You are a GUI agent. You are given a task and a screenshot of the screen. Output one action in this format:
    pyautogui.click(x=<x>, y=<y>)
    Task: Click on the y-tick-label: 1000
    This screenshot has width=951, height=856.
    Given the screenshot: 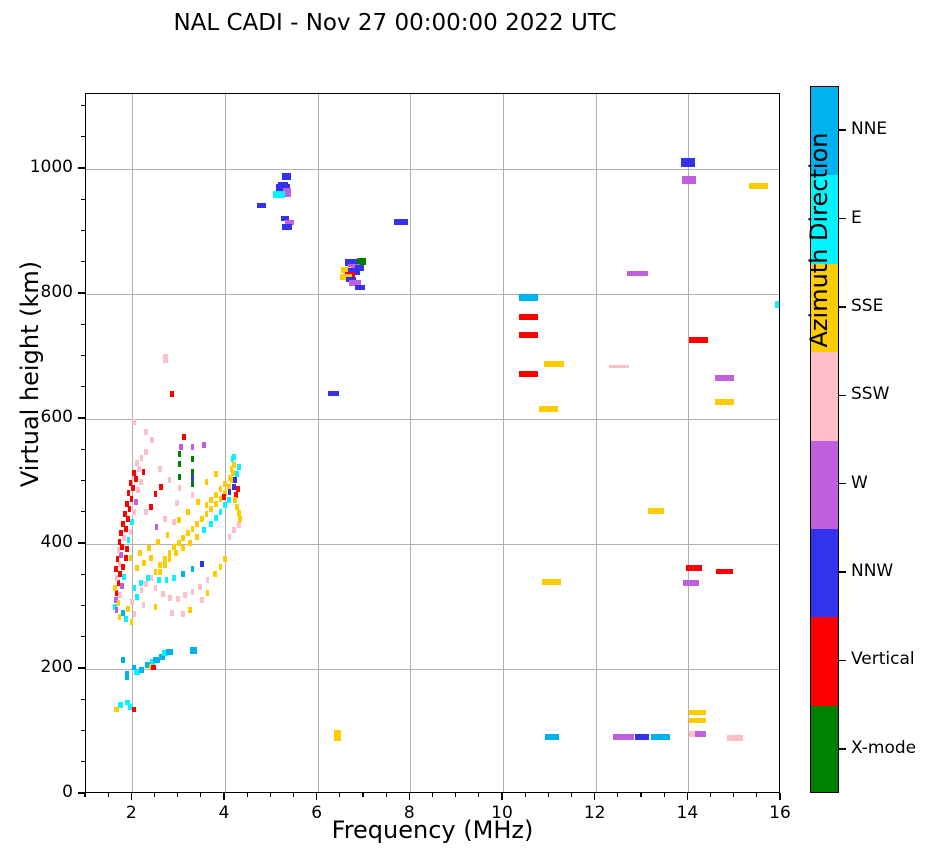 What is the action you would take?
    pyautogui.click(x=51, y=167)
    